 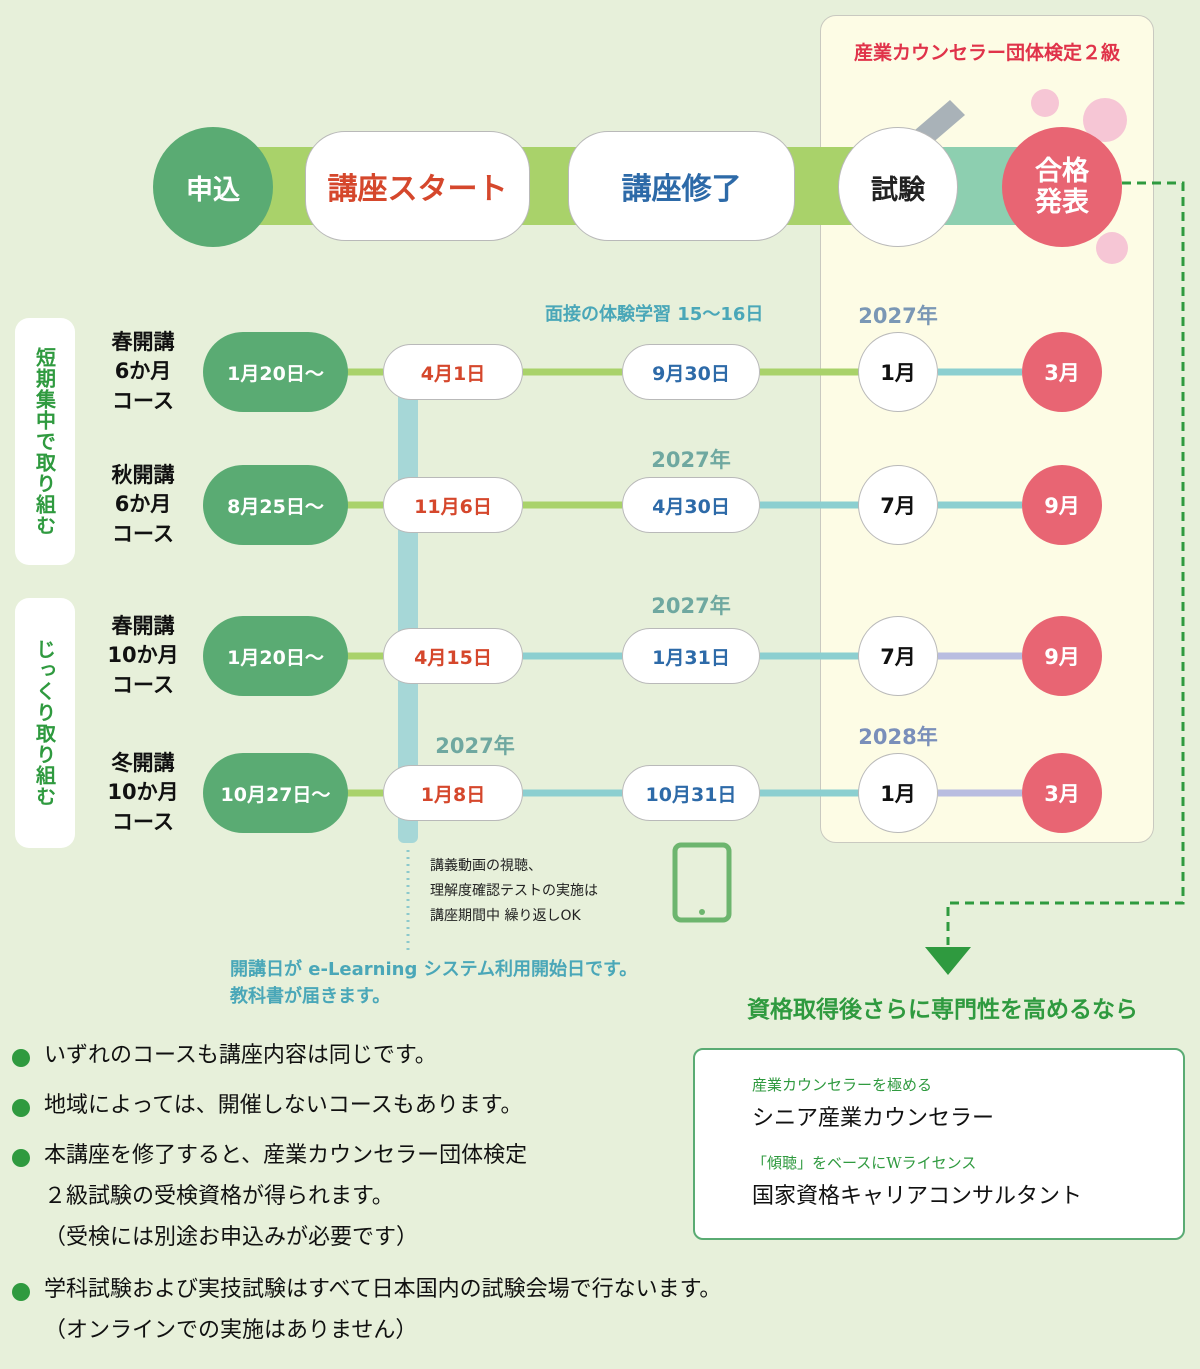 I want to click on note-text: 地域によっては、開催しないコースもあります。, so click(x=283, y=1105).